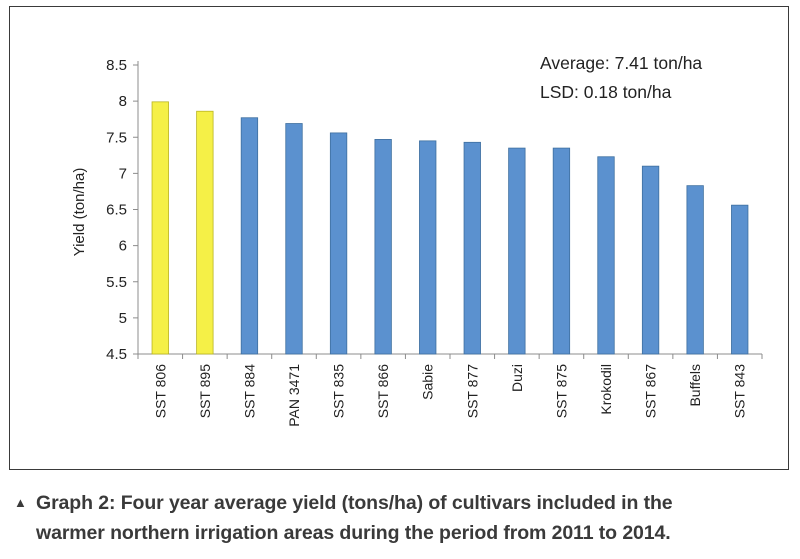 The image size is (800, 559). Describe the element at coordinates (79, 212) in the screenshot. I see `y-axis-label: Yield (ton/ha)` at that location.